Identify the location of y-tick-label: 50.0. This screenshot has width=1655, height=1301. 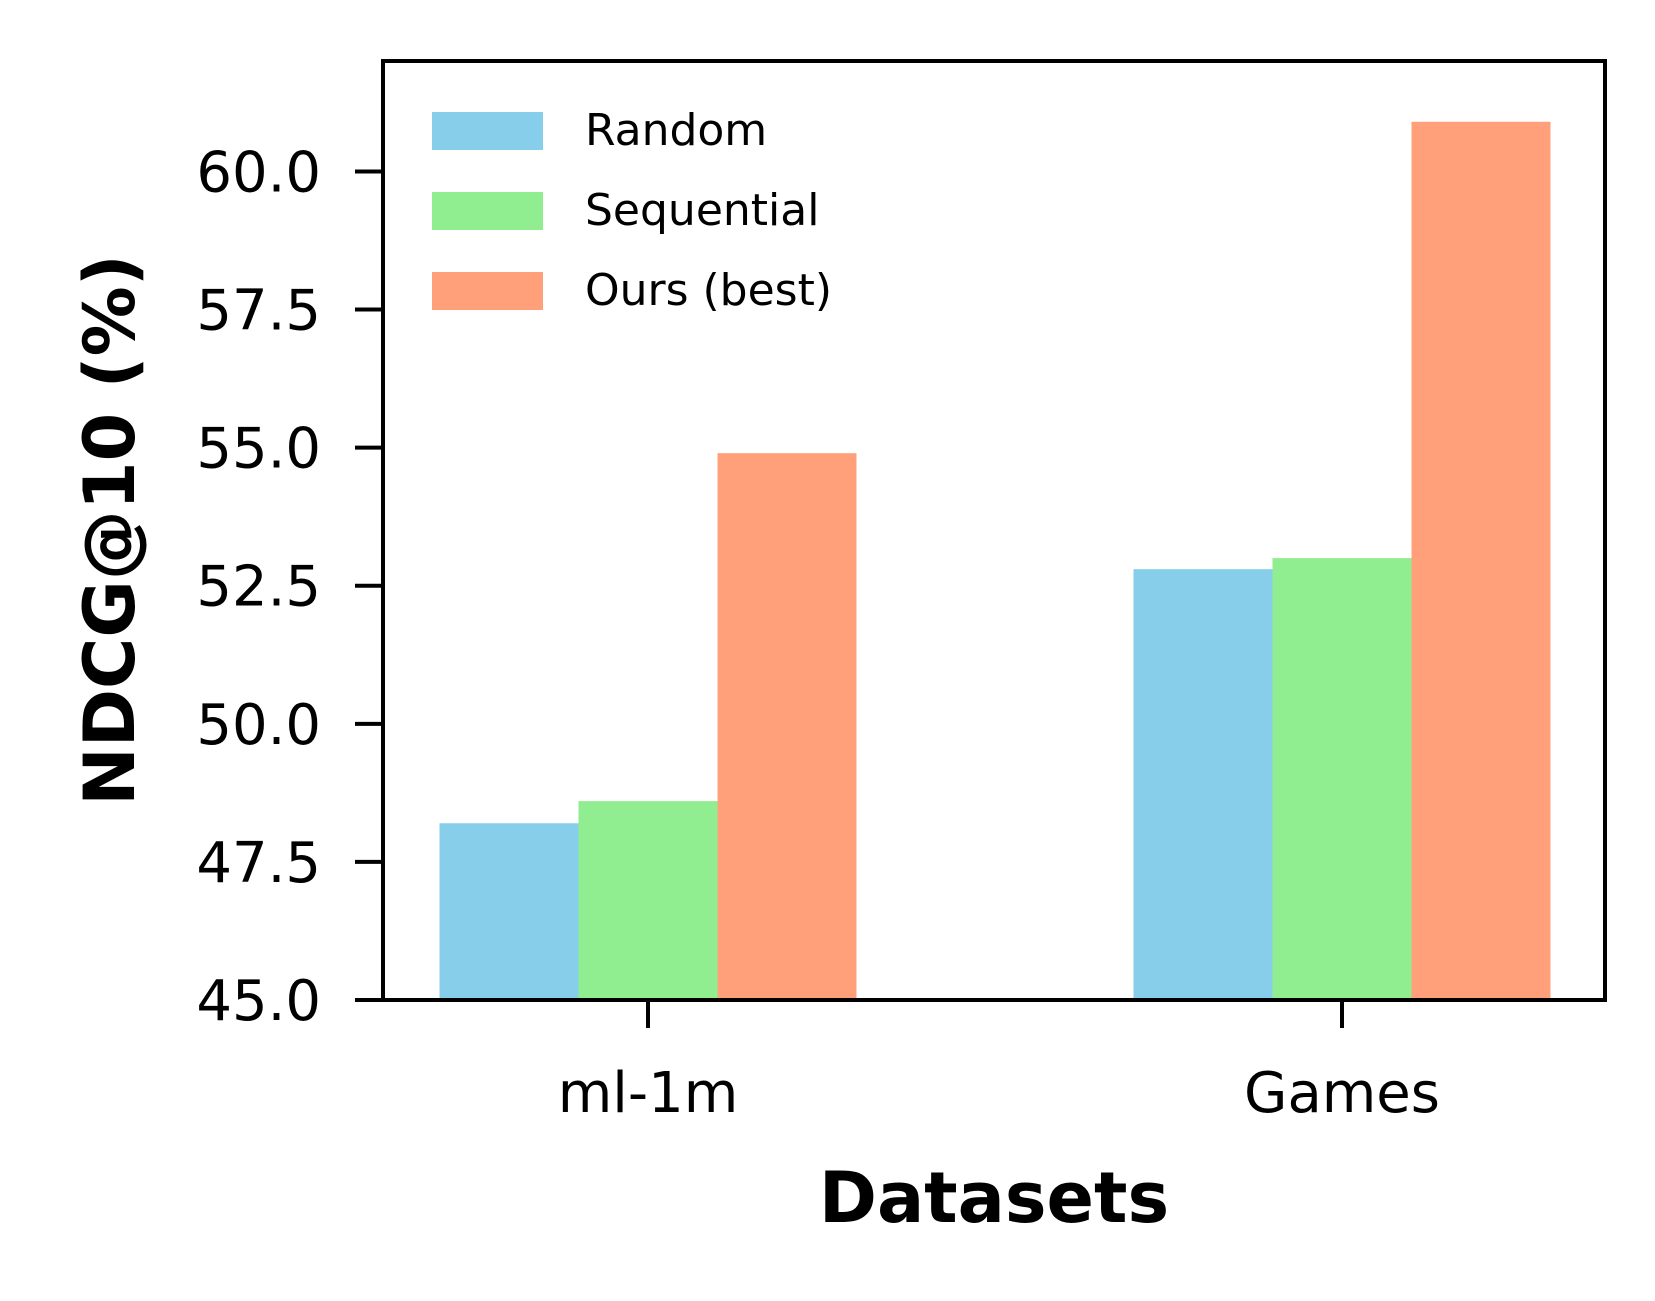
(258, 725).